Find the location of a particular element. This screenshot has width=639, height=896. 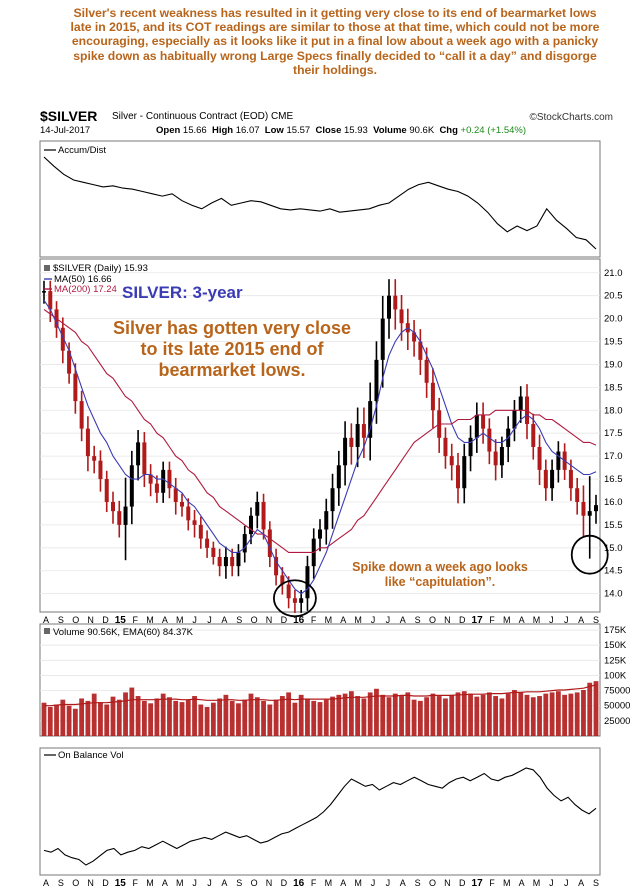

volume-tick-2: 75000 is located at coordinates (617, 691).